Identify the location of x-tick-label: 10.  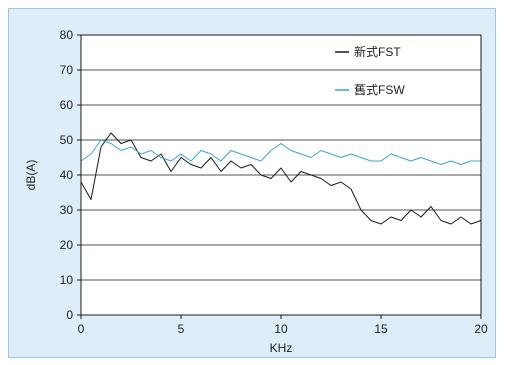
(281, 329).